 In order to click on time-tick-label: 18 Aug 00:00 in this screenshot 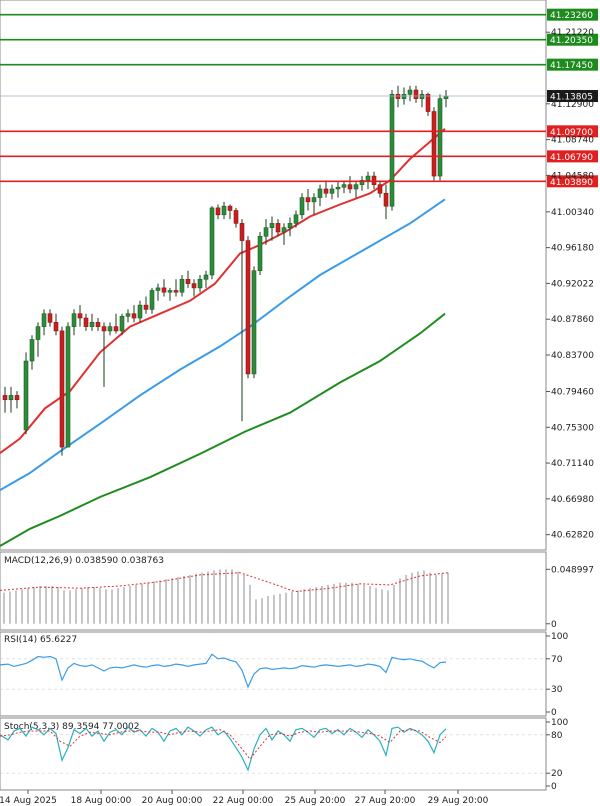, I will do `click(101, 801)`.